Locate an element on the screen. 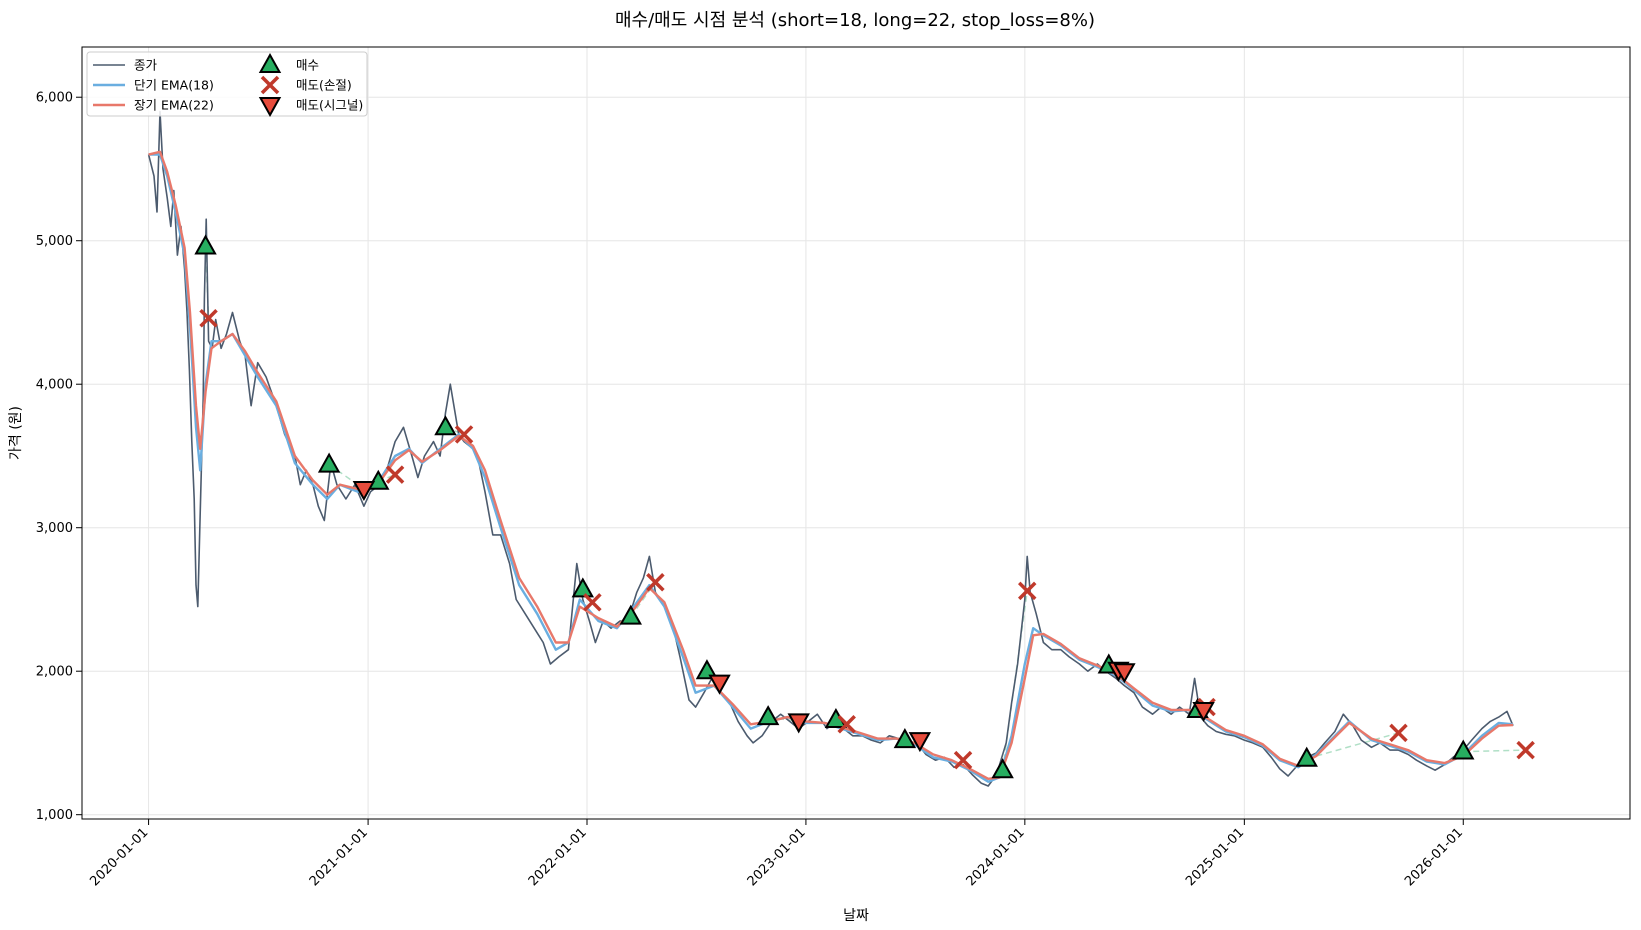 The height and width of the screenshot is (930, 1641). y-tick-label: 1,000 is located at coordinates (54, 815).